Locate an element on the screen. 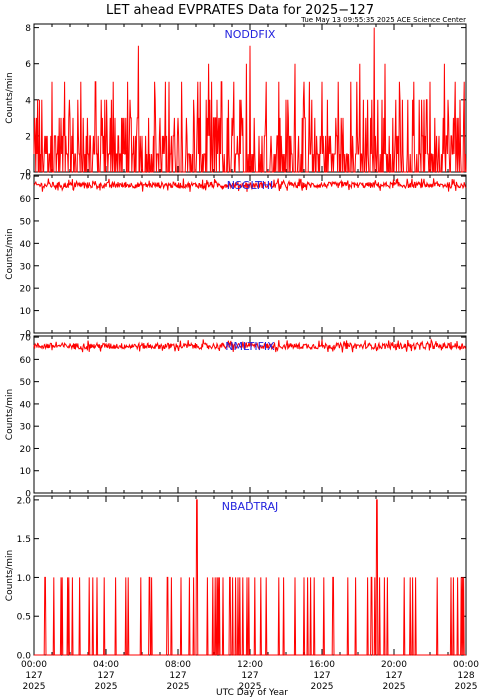 The height and width of the screenshot is (700, 479). y-tick-label: 1.5 is located at coordinates (24, 540).